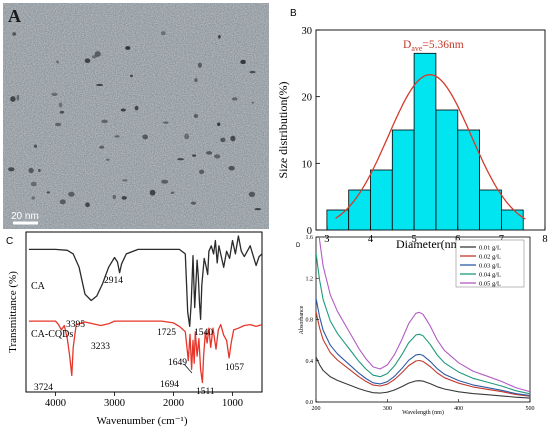 The height and width of the screenshot is (428, 550). Describe the element at coordinates (100, 347) in the screenshot. I see `peak-label: 3233` at that location.